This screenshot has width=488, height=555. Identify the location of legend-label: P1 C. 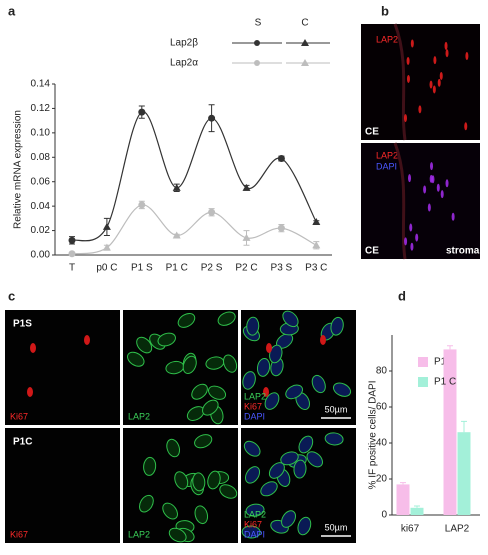
(445, 382).